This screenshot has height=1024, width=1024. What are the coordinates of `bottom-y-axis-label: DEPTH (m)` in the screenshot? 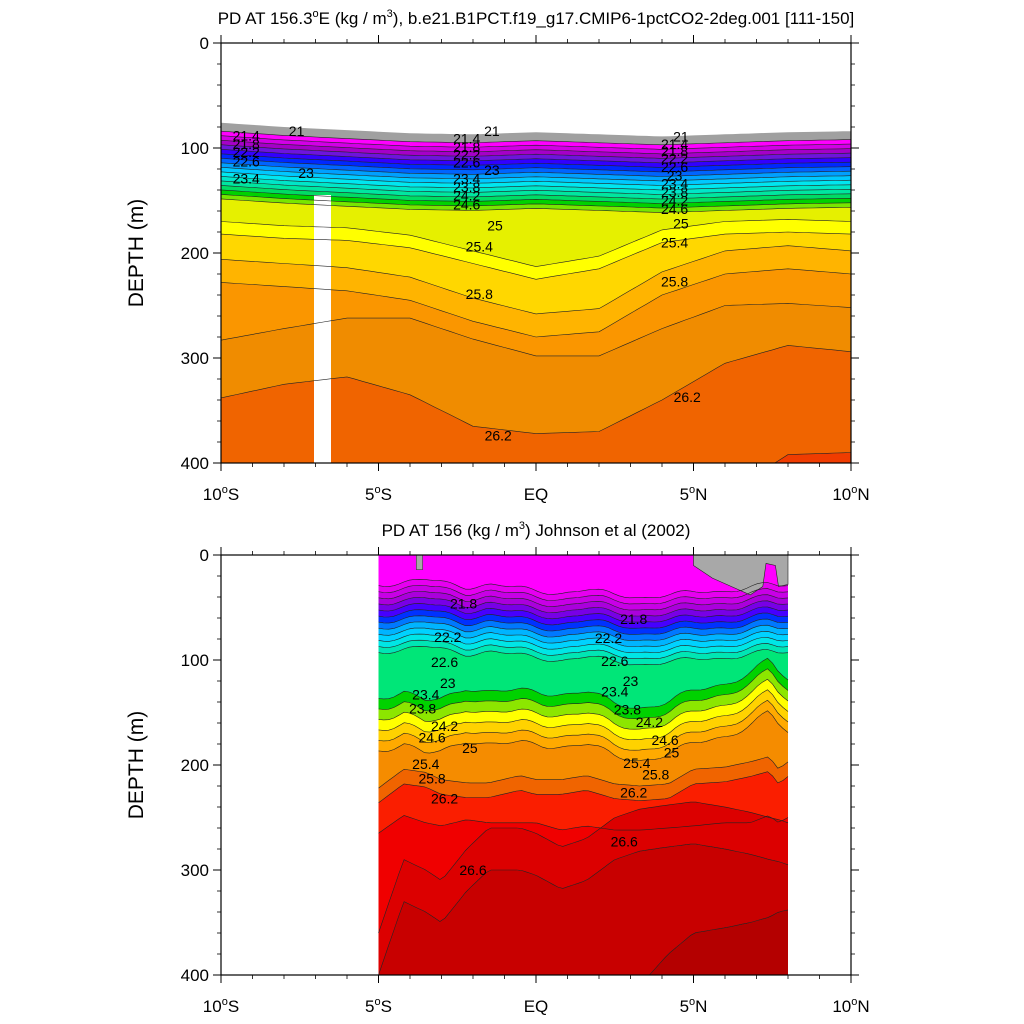 It's located at (136, 765).